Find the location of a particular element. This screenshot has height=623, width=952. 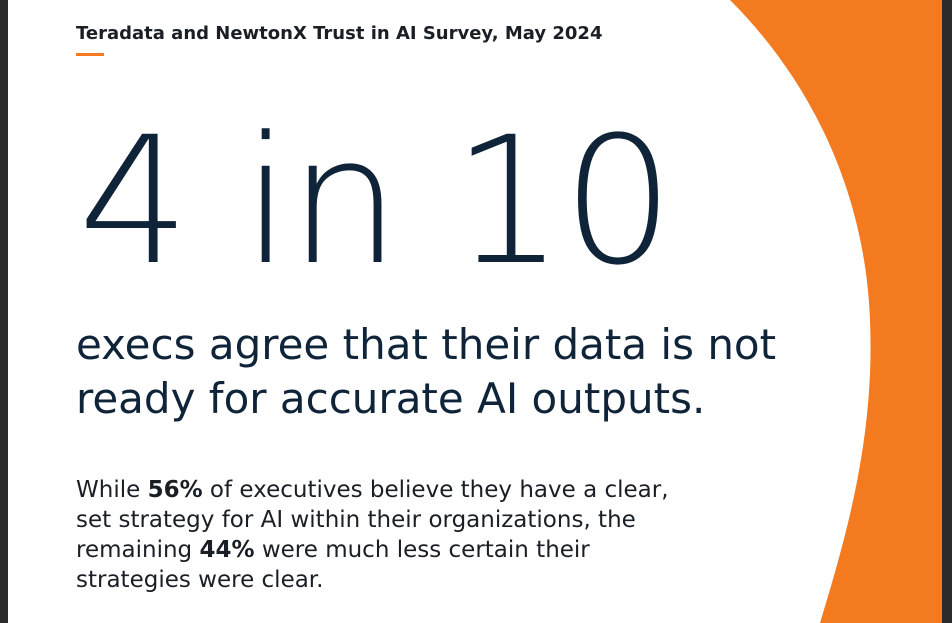

subhead-line-2: ready for accurate AI outputs. is located at coordinates (391, 398).